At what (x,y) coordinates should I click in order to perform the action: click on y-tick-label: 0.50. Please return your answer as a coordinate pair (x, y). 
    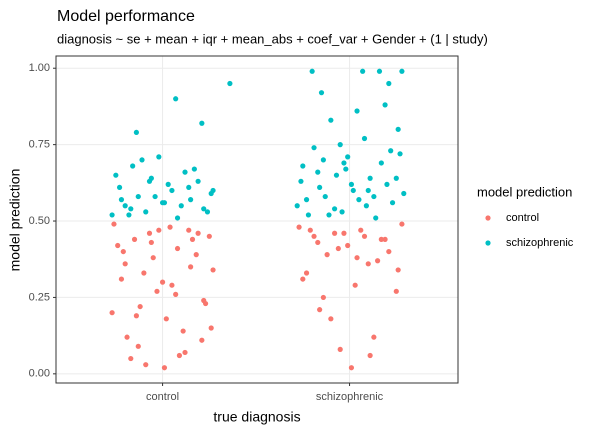
    Looking at the image, I should click on (39, 221).